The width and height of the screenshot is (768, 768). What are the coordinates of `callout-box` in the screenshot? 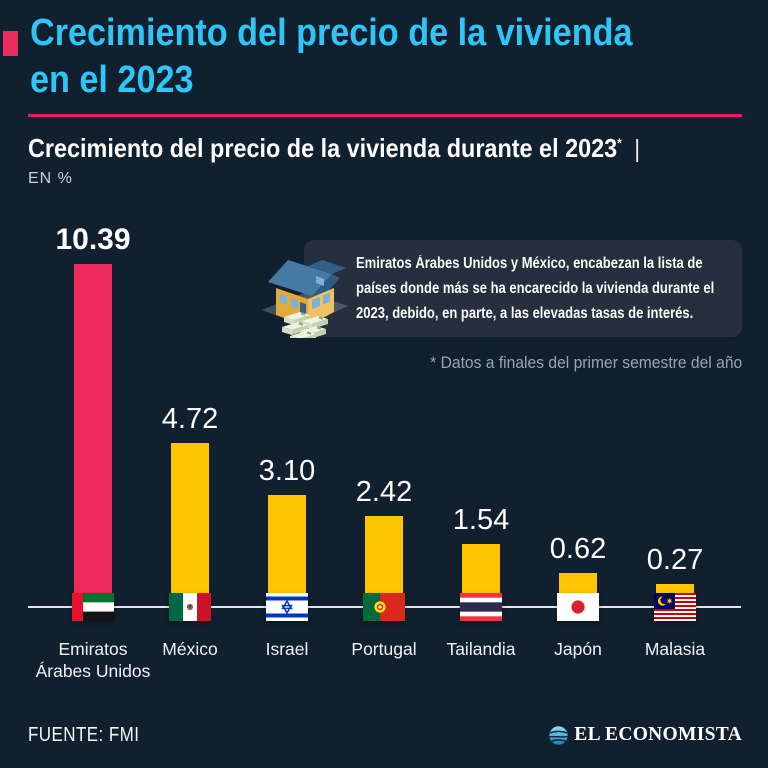 It's located at (523, 288).